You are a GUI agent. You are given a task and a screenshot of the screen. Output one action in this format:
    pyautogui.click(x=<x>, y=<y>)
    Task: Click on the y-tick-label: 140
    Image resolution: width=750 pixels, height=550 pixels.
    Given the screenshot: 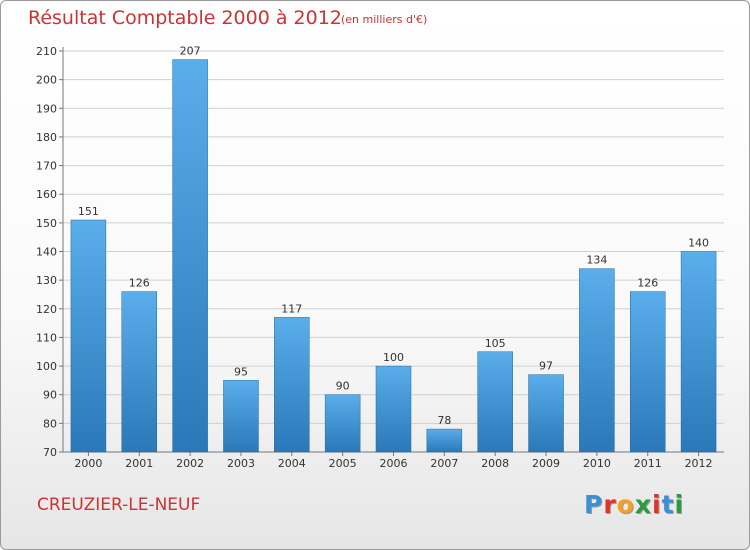 What is the action you would take?
    pyautogui.click(x=46, y=252)
    